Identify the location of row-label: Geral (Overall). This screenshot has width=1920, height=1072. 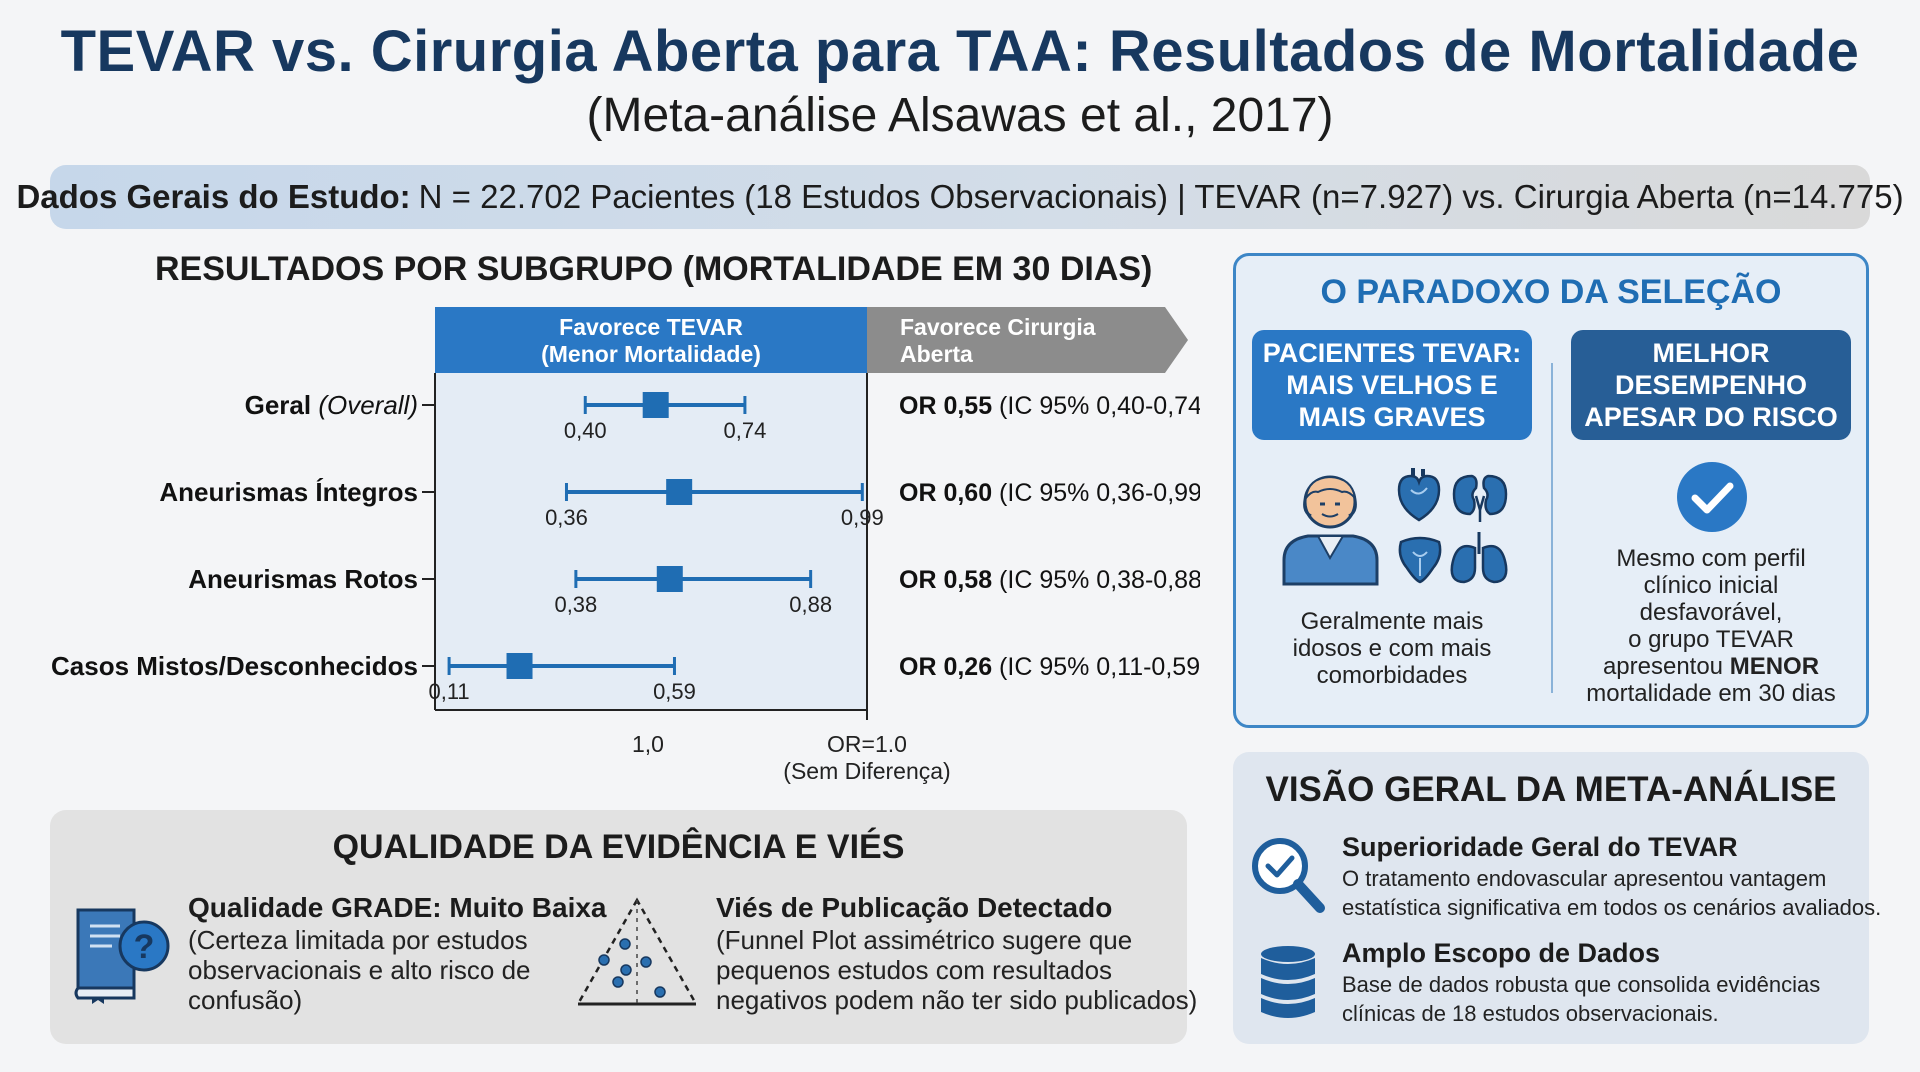
(331, 405).